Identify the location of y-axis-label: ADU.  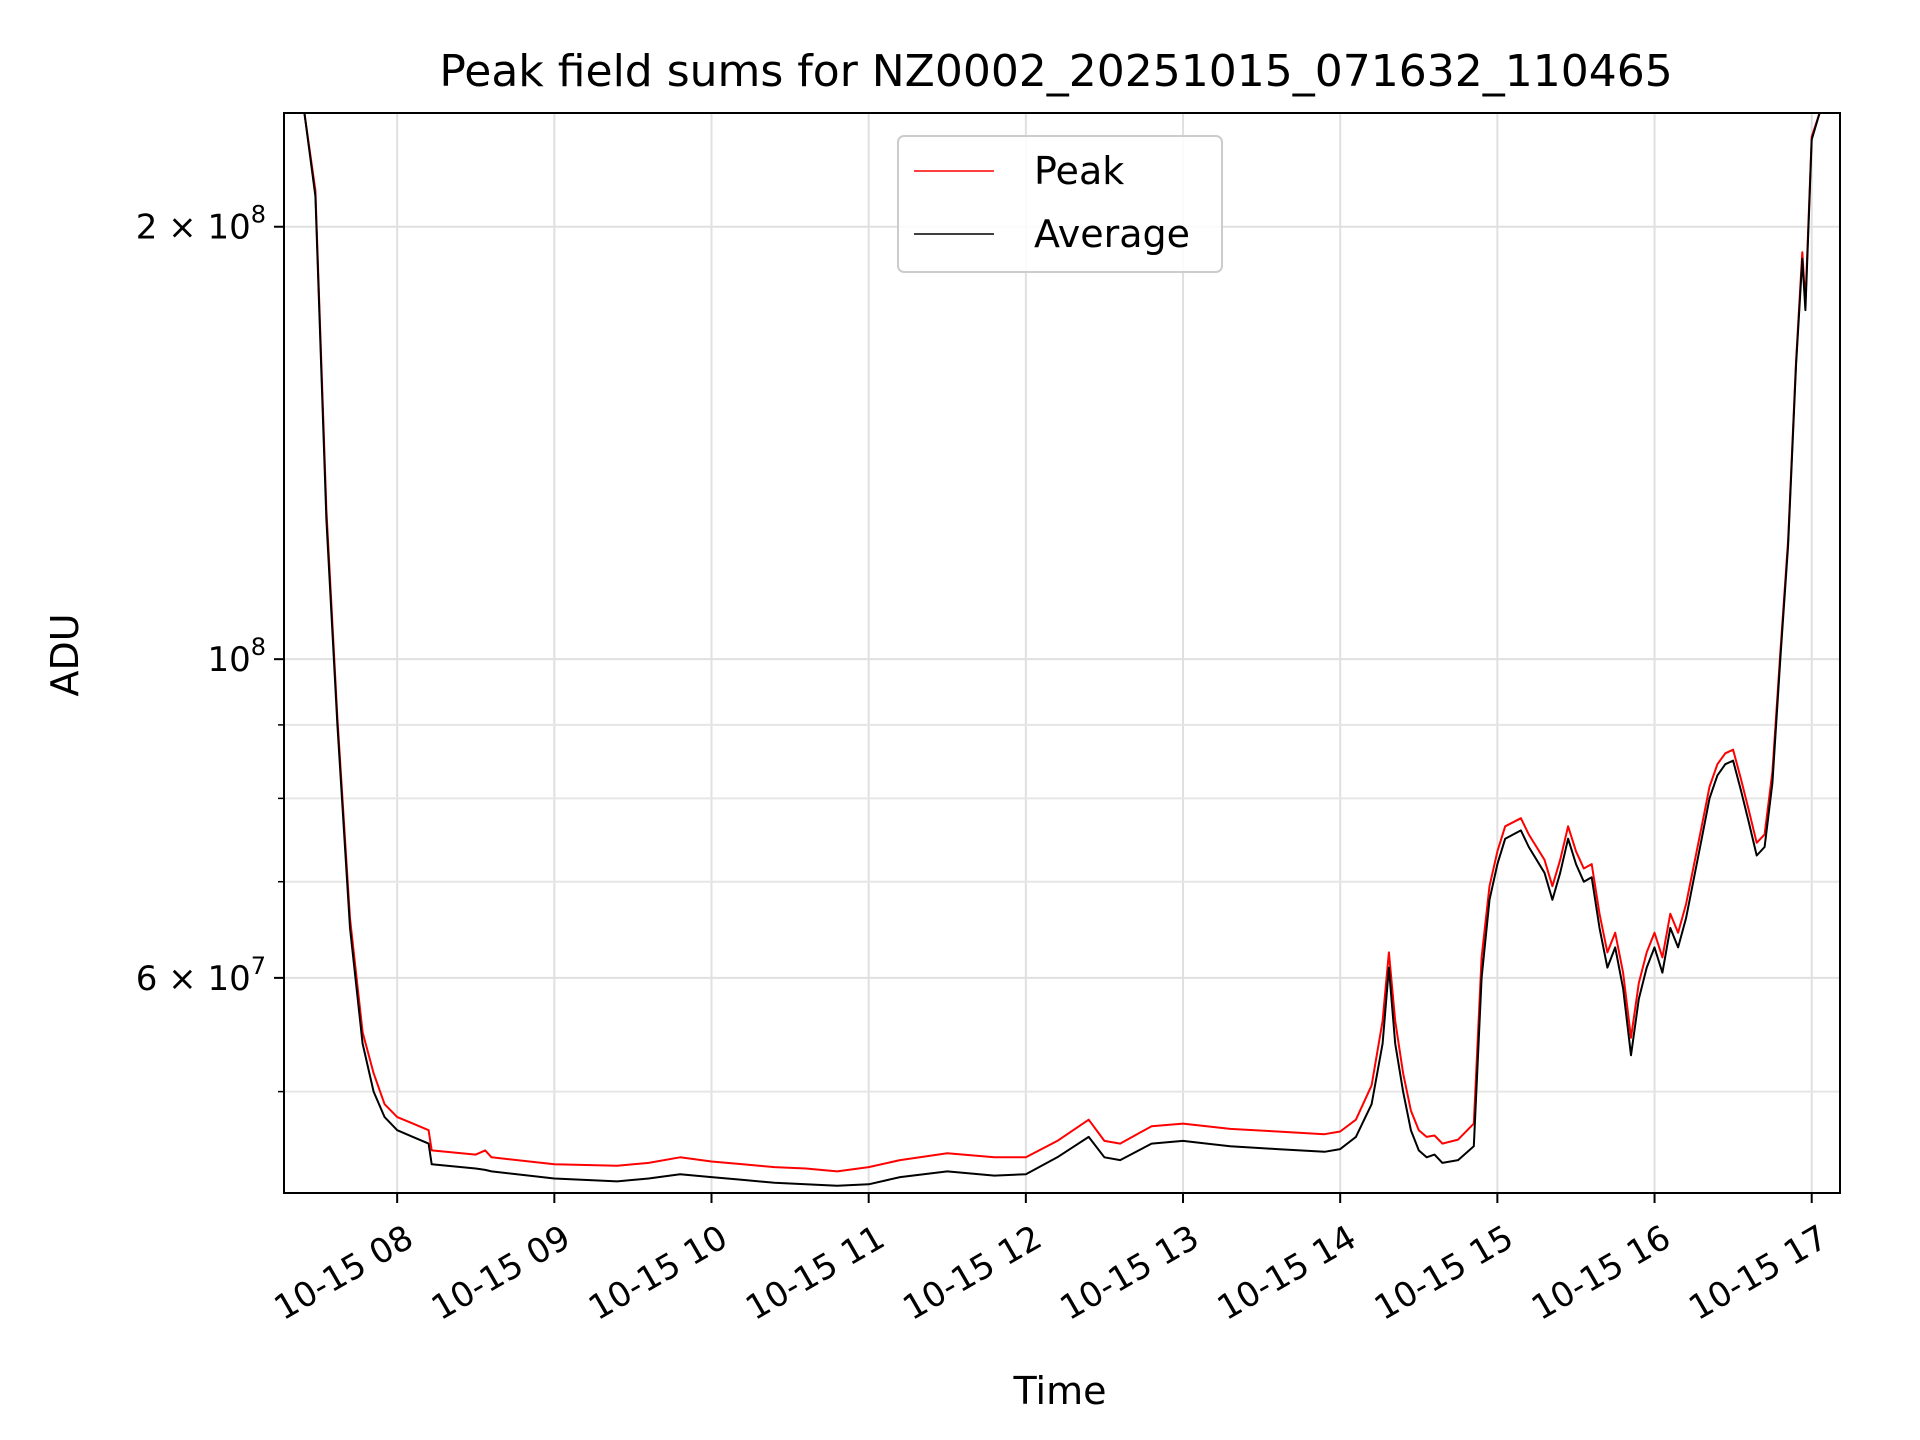
(65, 654).